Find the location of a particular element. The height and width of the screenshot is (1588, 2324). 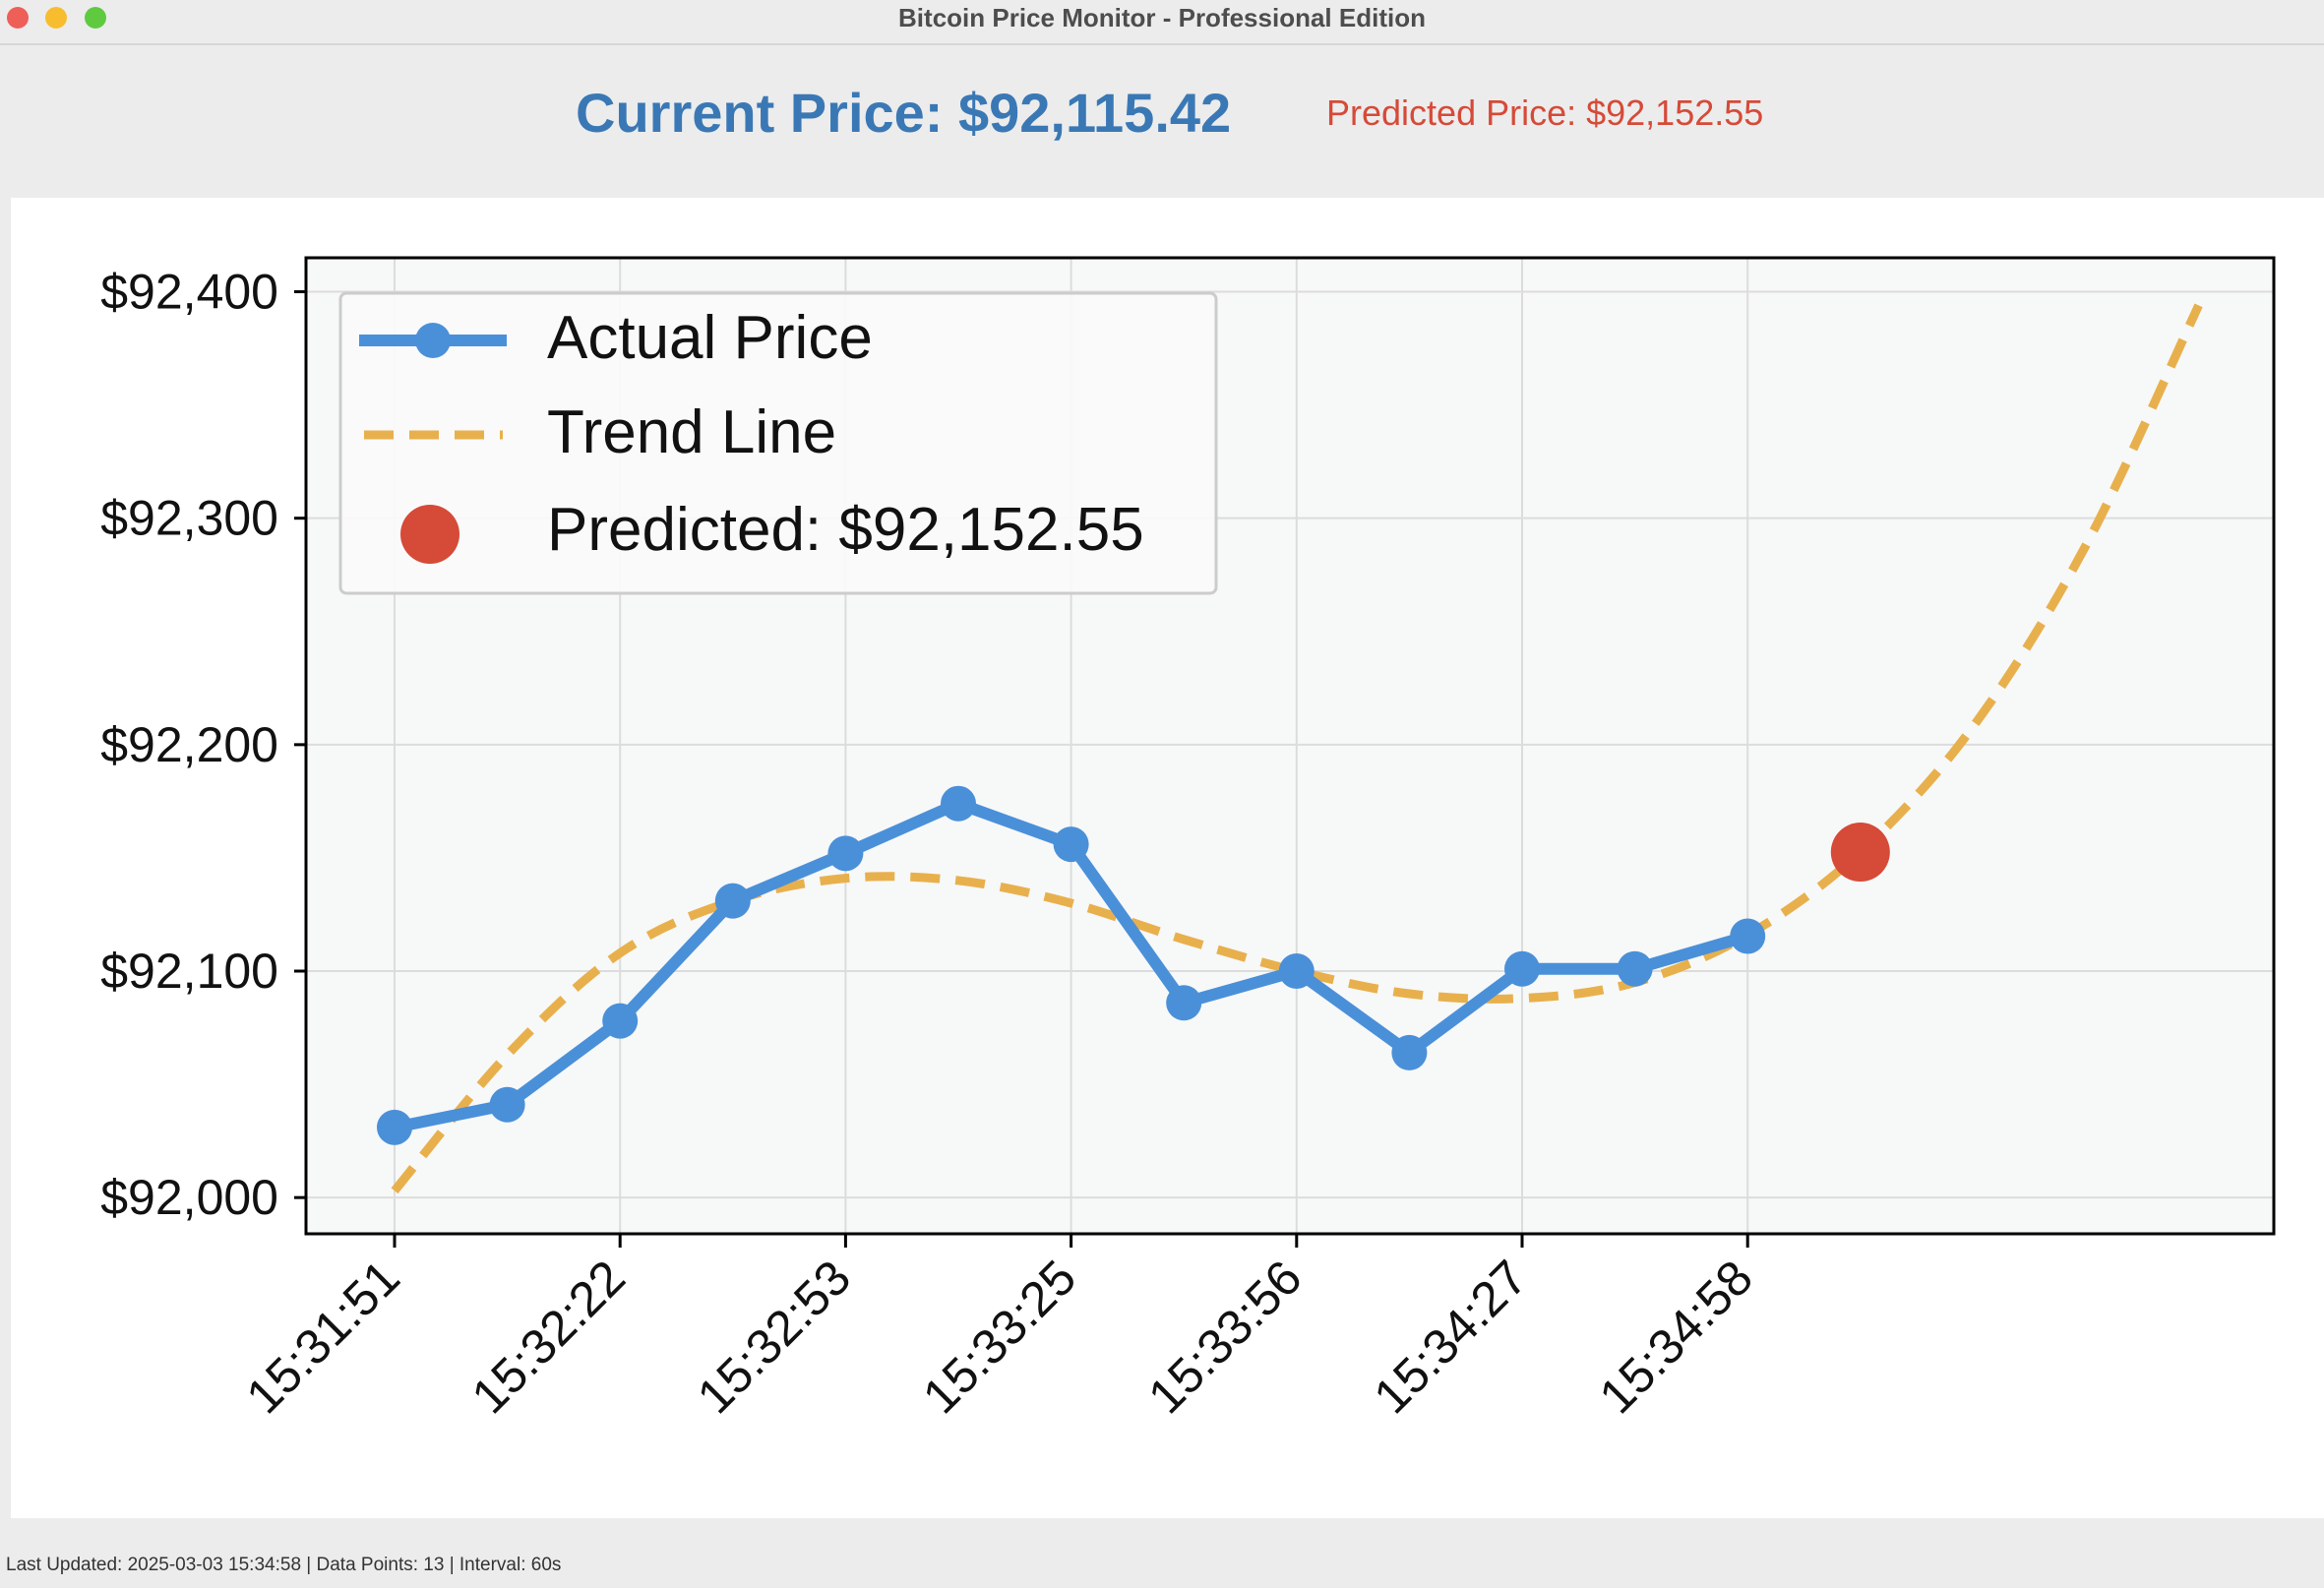

y-tick-label: $92,300 is located at coordinates (189, 518).